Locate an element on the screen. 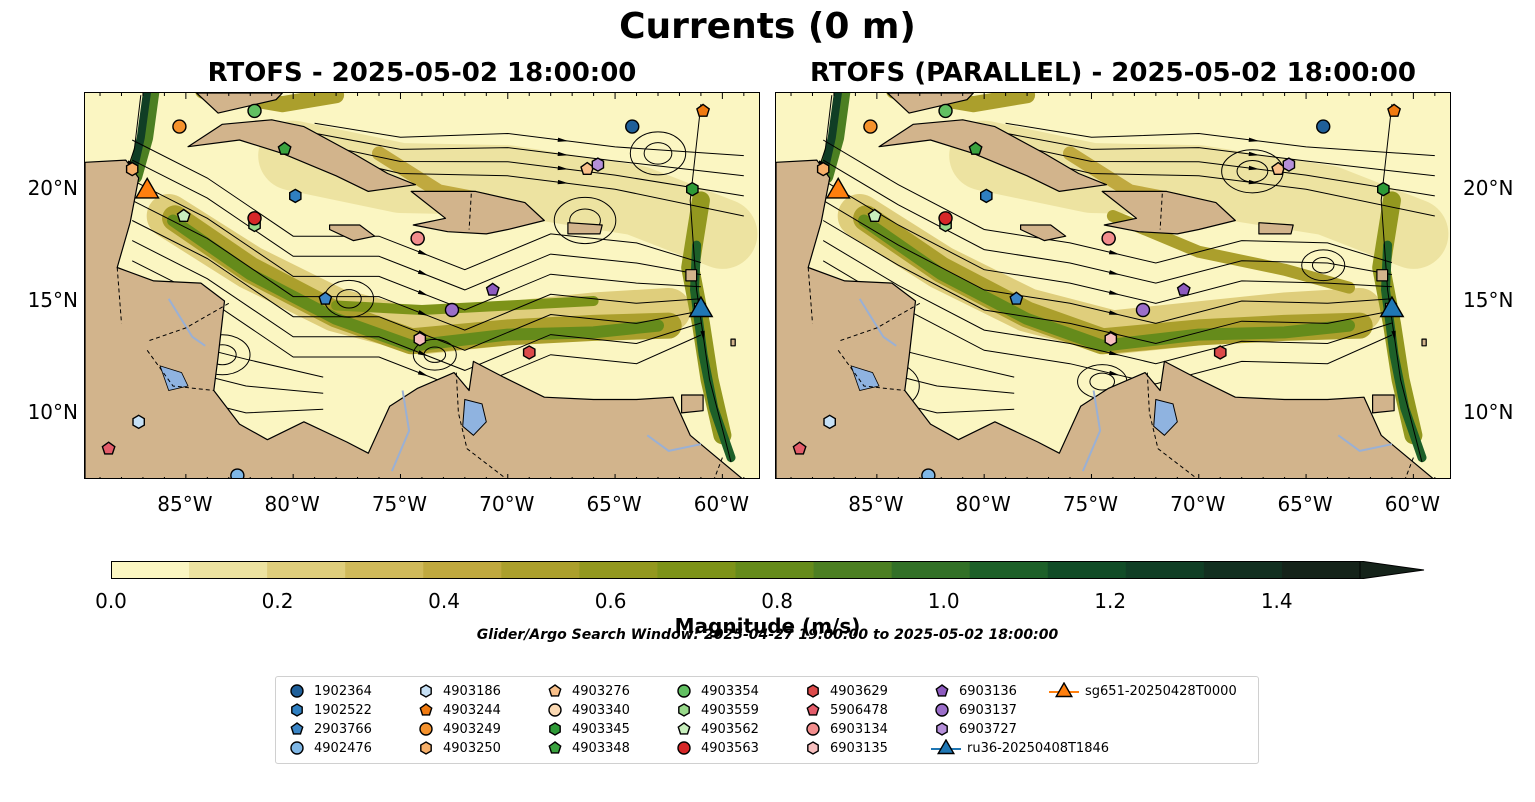  legend-entry: 4903244 is located at coordinates (458, 710).